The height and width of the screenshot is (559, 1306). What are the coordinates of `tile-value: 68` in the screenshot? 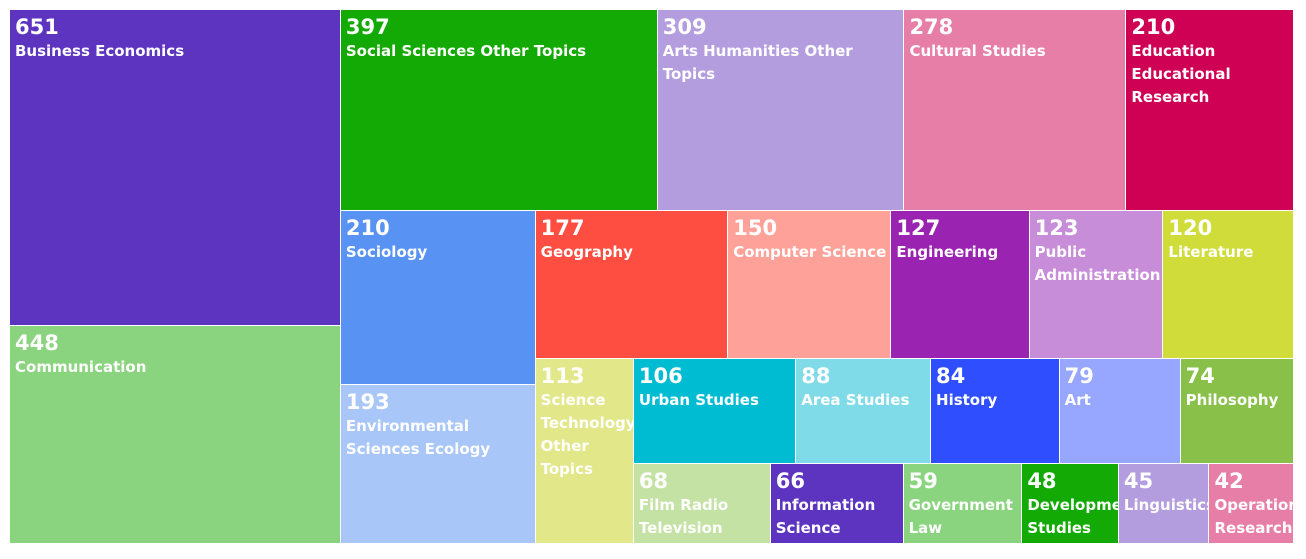 It's located at (653, 481).